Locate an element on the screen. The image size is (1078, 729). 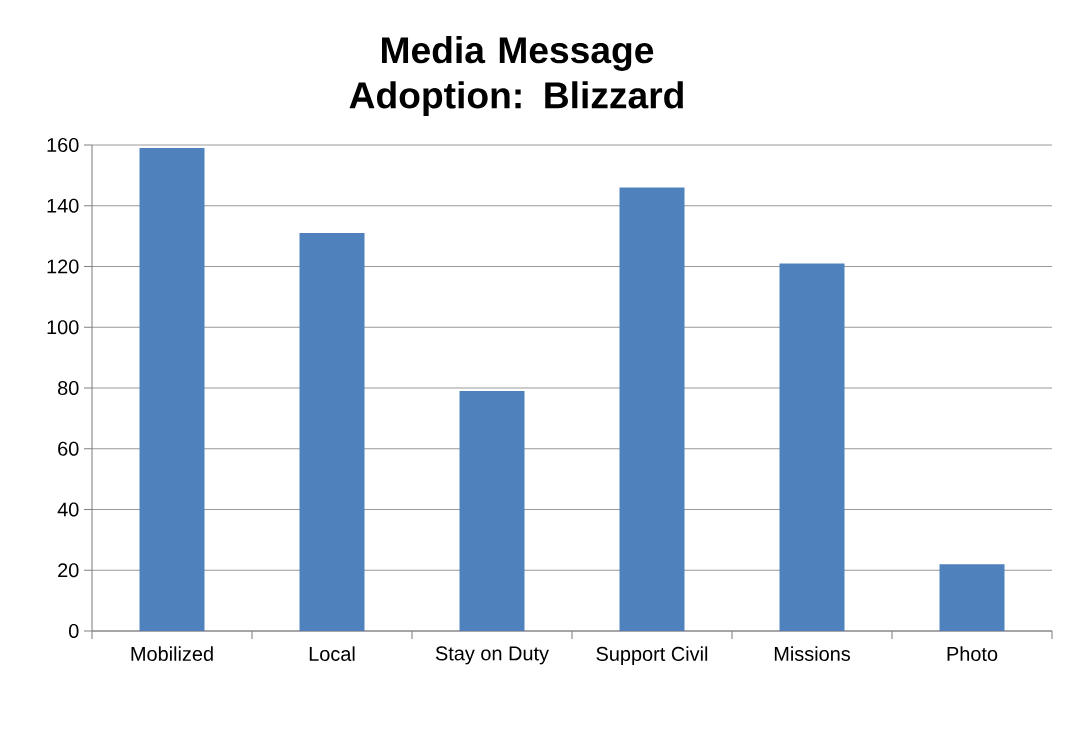
y-tick-label: 120 is located at coordinates (63, 266).